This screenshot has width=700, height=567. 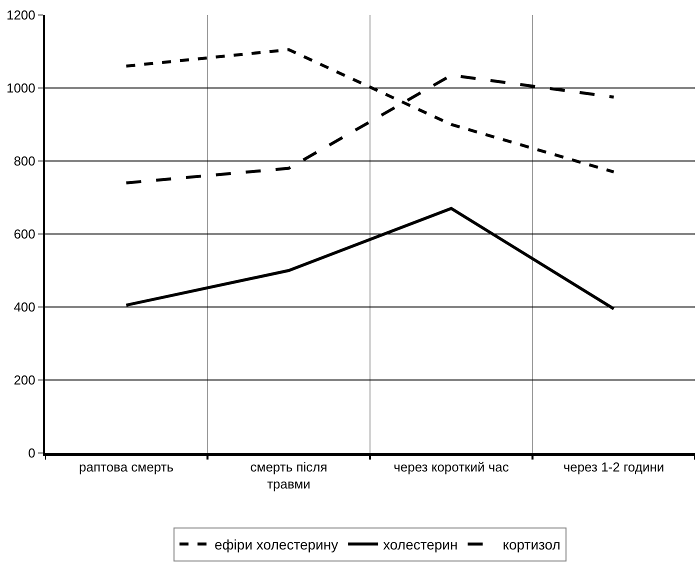 I want to click on x-tick-label: через 1-2 години, so click(x=613, y=467).